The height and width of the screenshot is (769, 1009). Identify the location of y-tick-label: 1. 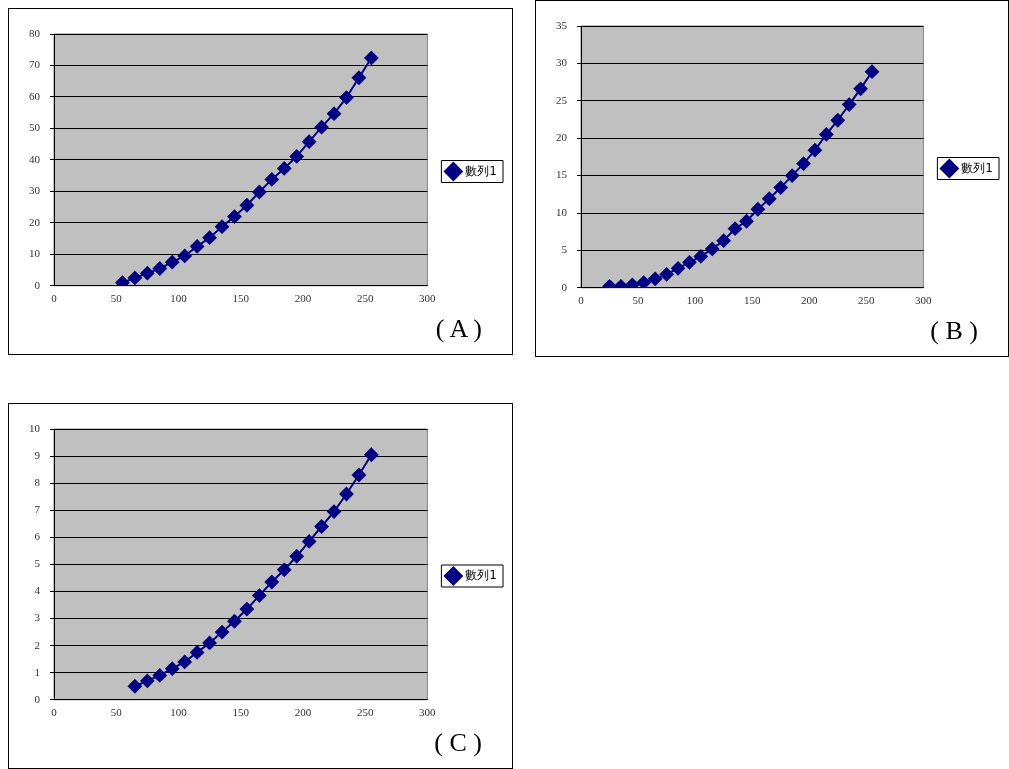
(37, 671).